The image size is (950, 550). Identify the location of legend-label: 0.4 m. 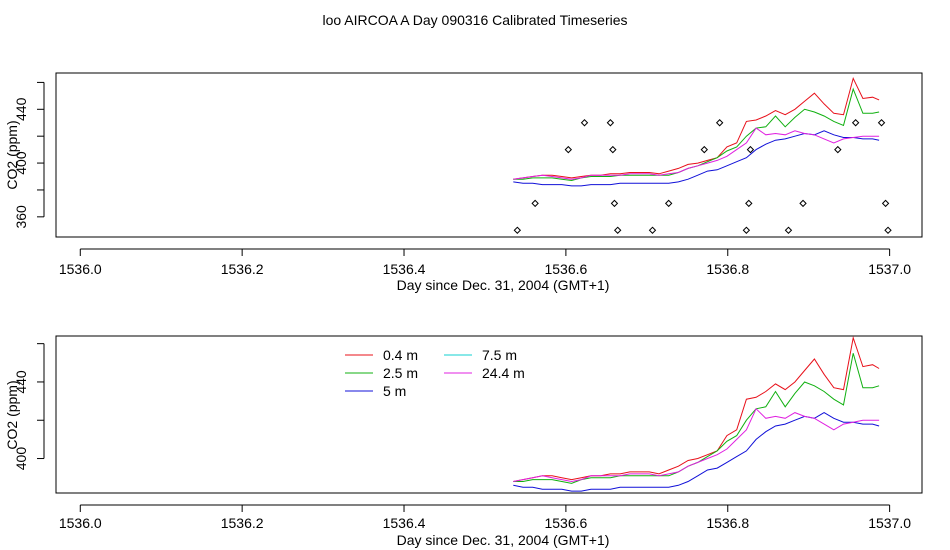
(400, 355).